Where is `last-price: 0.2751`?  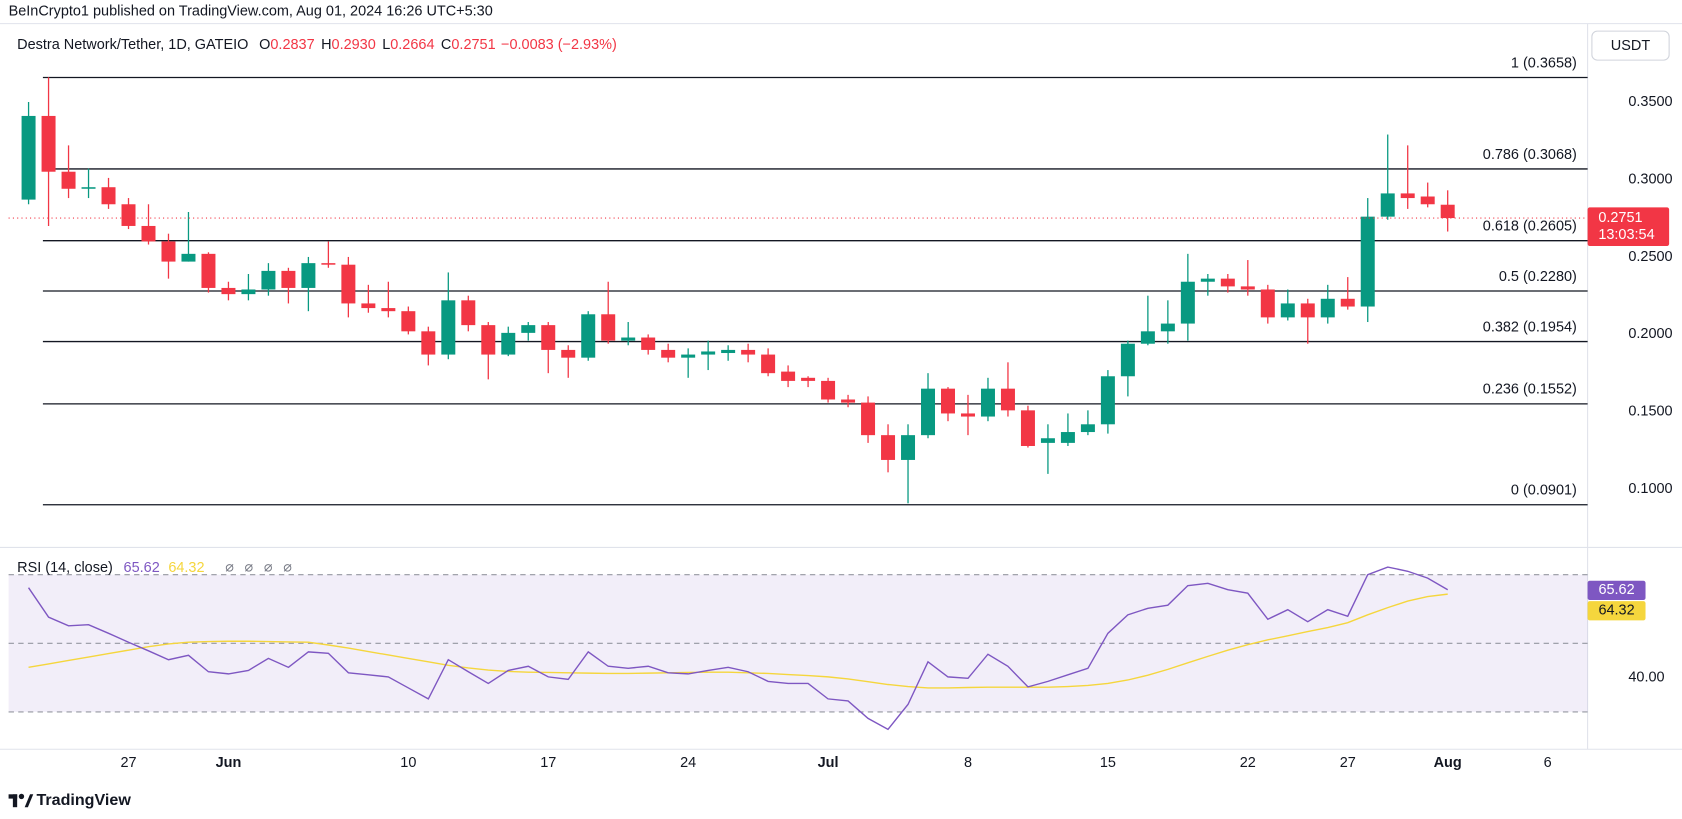 last-price: 0.2751 is located at coordinates (1620, 218).